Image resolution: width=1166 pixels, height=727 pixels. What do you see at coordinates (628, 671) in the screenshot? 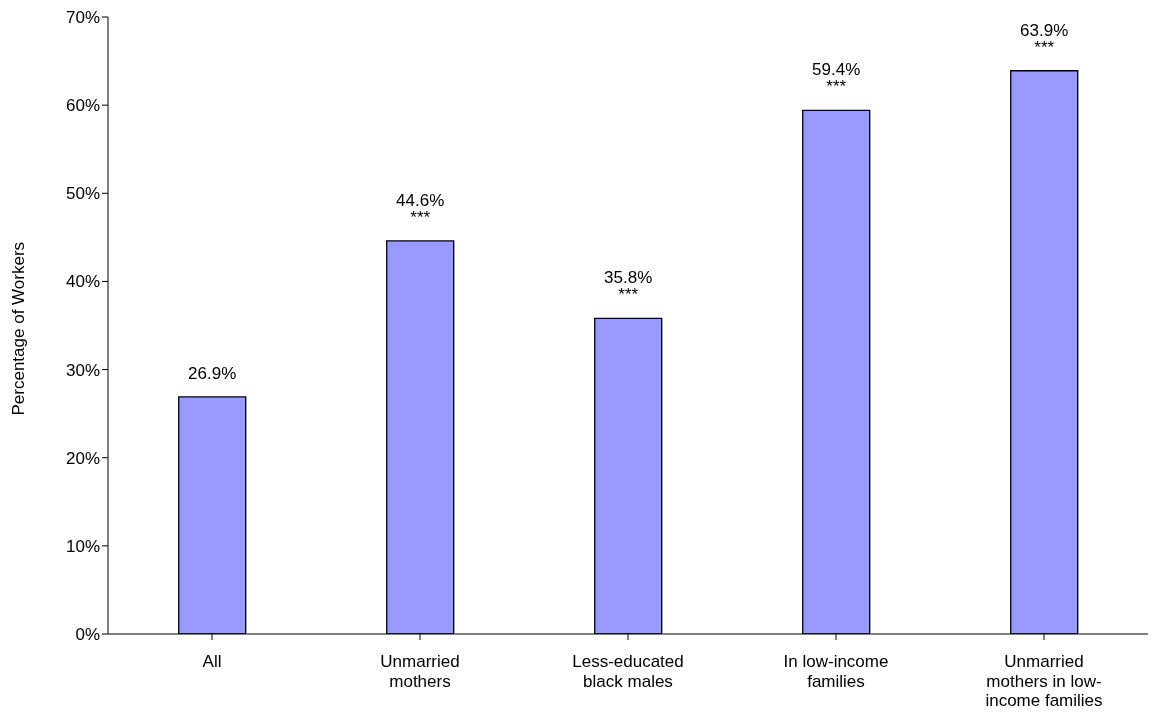
I see `x-tick-label: Less-educated black males` at bounding box center [628, 671].